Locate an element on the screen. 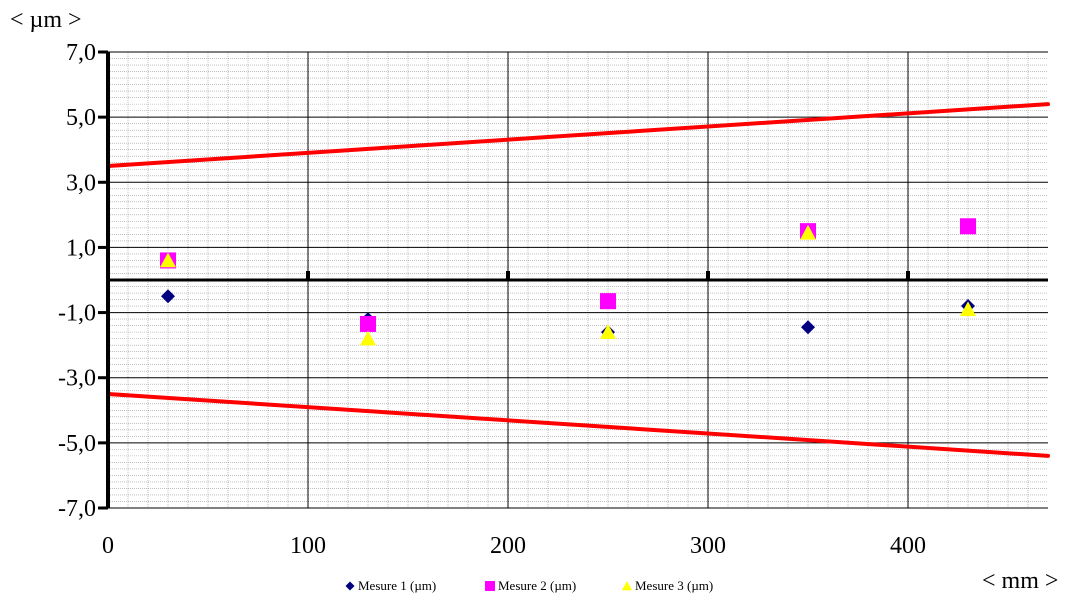 This screenshot has width=1085, height=604. y-tick-label: -5,0 is located at coordinates (77, 444).